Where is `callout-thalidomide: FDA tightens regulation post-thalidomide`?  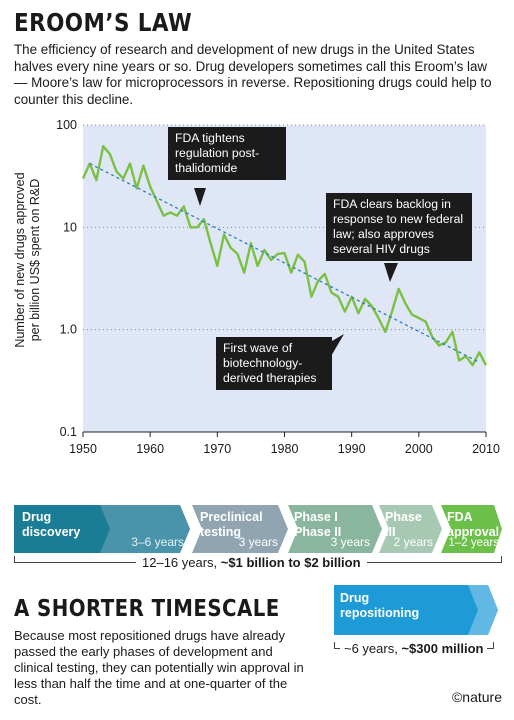
callout-thalidomide: FDA tightens regulation post-thalidomide is located at coordinates (227, 153).